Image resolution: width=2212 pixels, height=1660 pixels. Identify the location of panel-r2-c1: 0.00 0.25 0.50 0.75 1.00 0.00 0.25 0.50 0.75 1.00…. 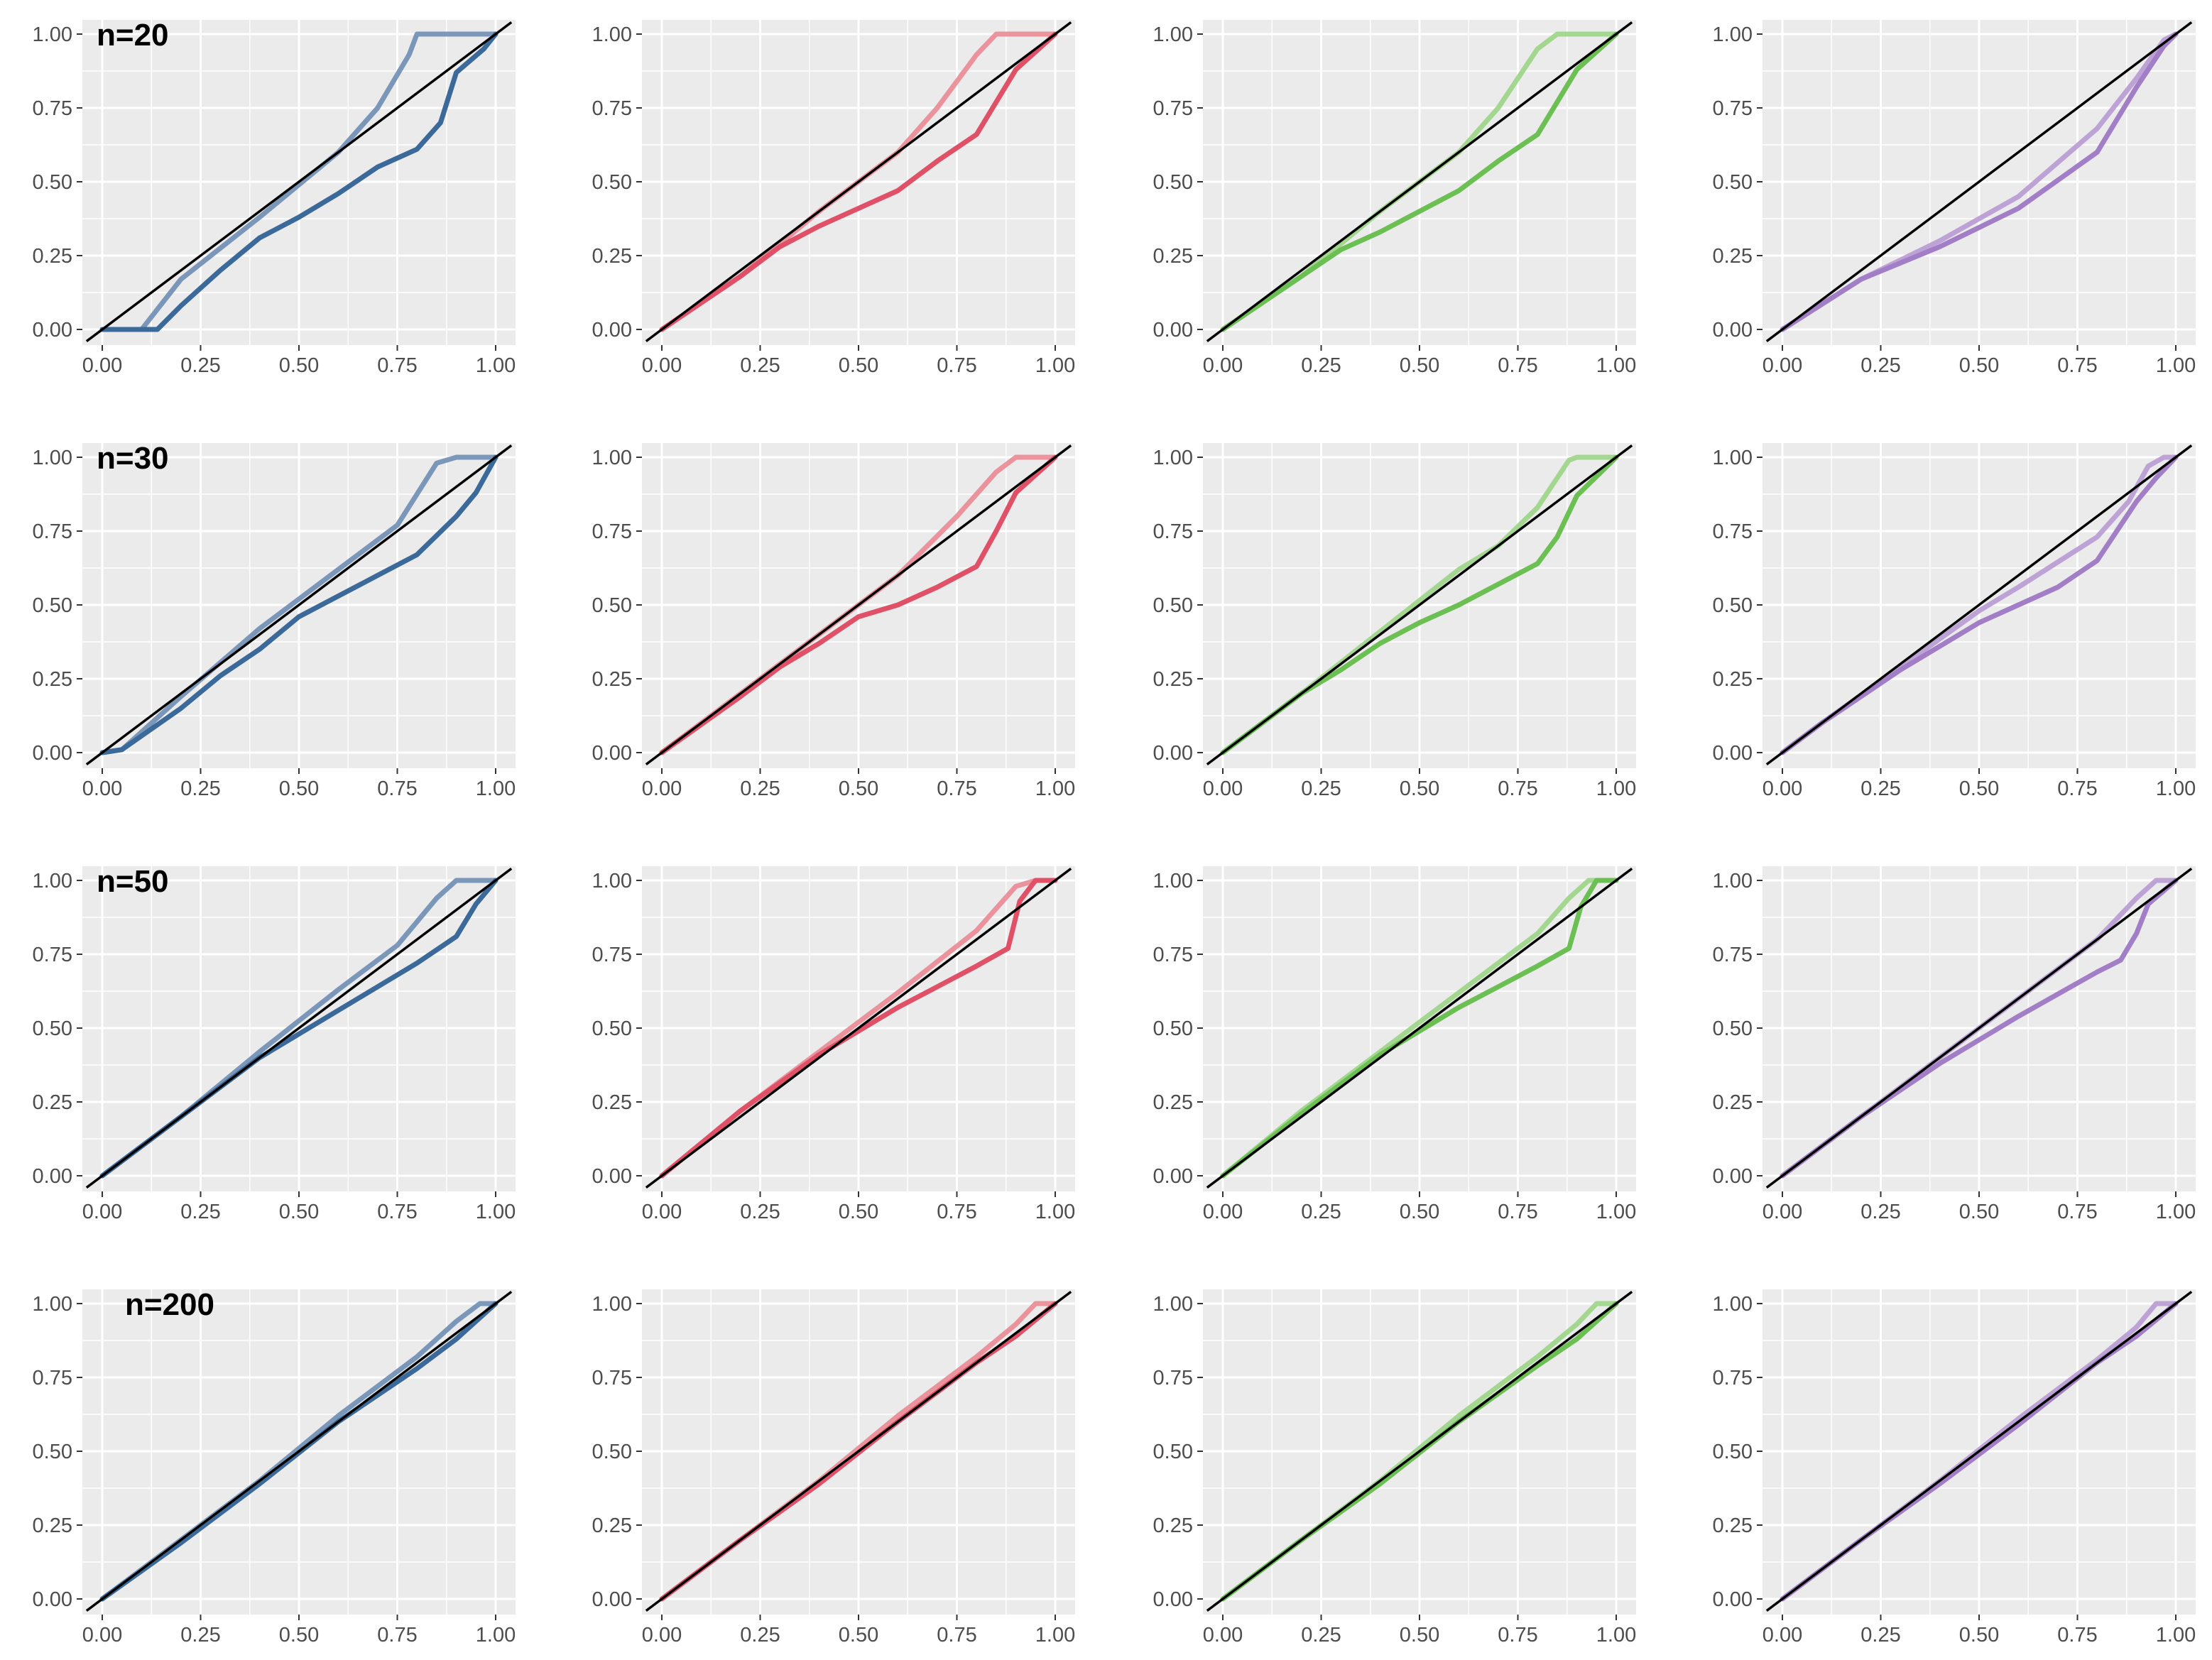
(274, 620).